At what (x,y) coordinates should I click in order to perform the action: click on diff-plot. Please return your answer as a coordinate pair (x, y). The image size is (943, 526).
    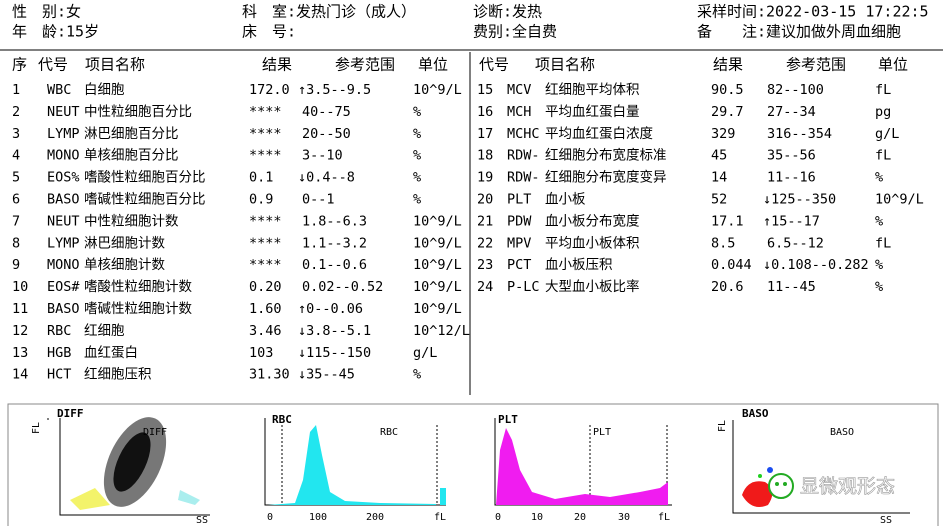
    Looking at the image, I should click on (128, 466).